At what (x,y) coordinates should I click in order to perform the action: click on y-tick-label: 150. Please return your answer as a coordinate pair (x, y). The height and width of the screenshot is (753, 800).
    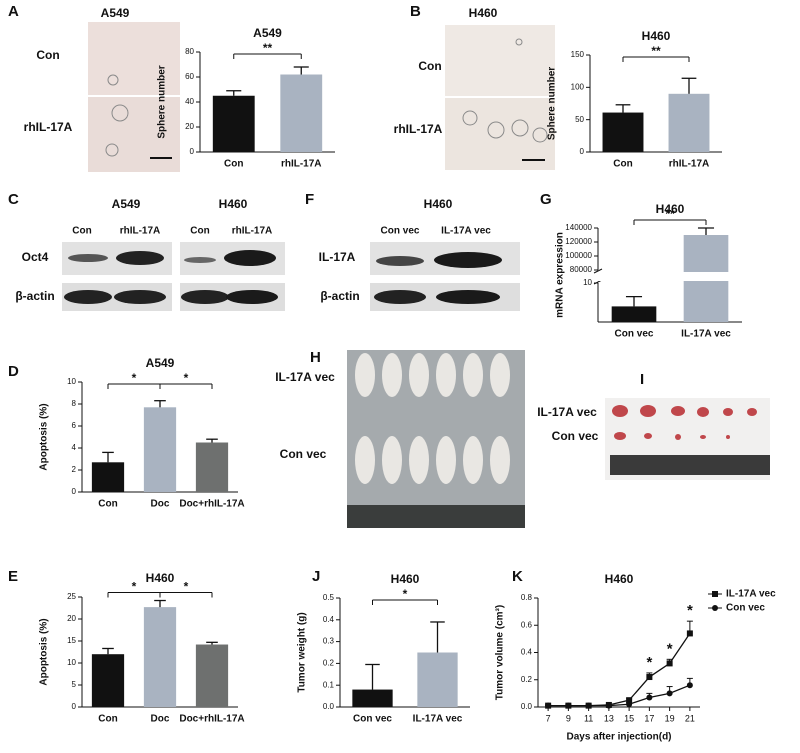
    Looking at the image, I should click on (578, 54).